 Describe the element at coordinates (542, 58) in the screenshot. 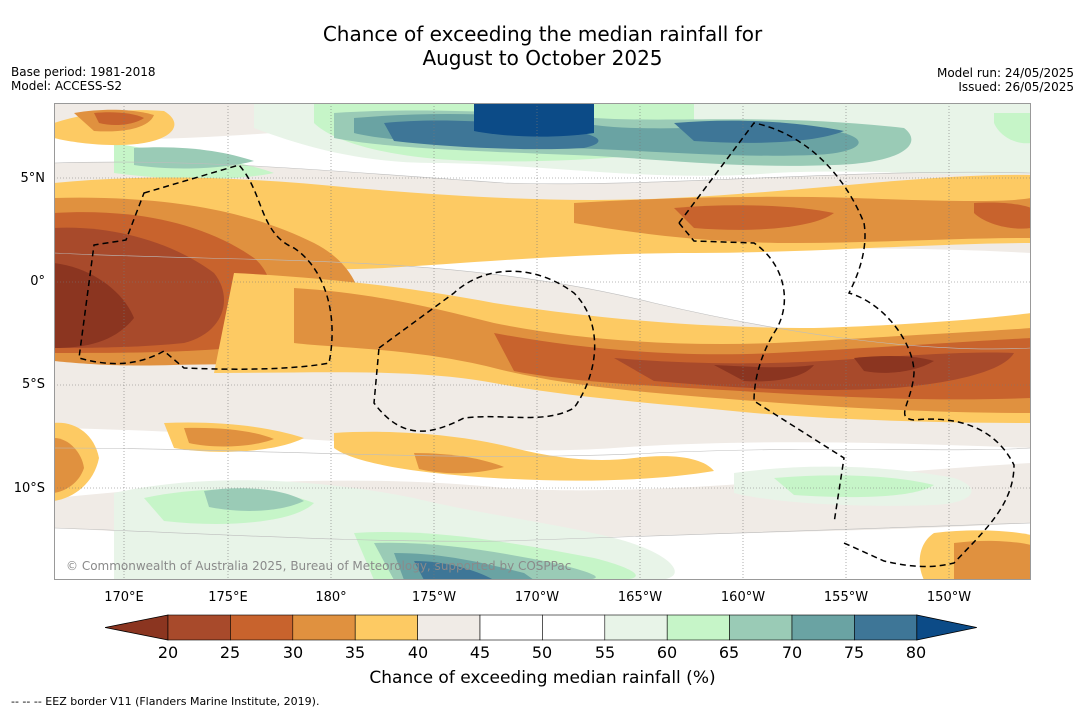

I see `title-line-2: August to October 2025` at that location.